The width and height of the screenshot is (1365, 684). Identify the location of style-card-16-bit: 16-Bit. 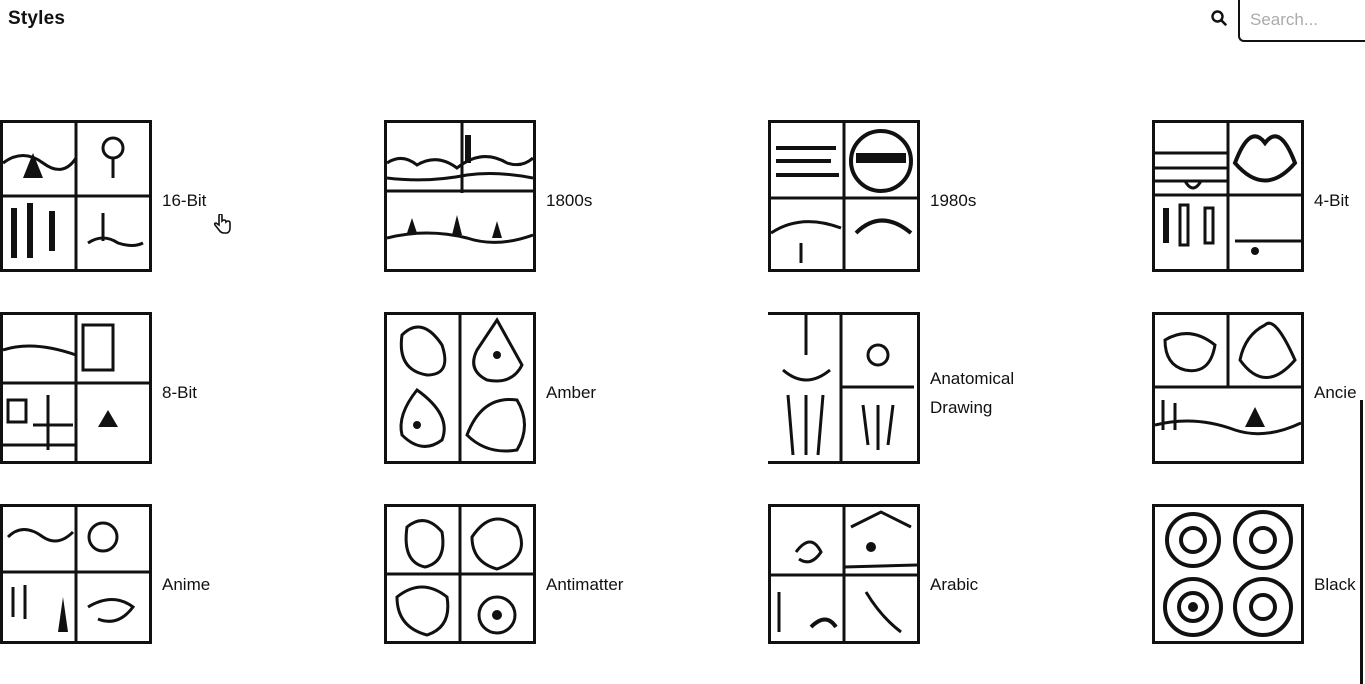
(150, 197).